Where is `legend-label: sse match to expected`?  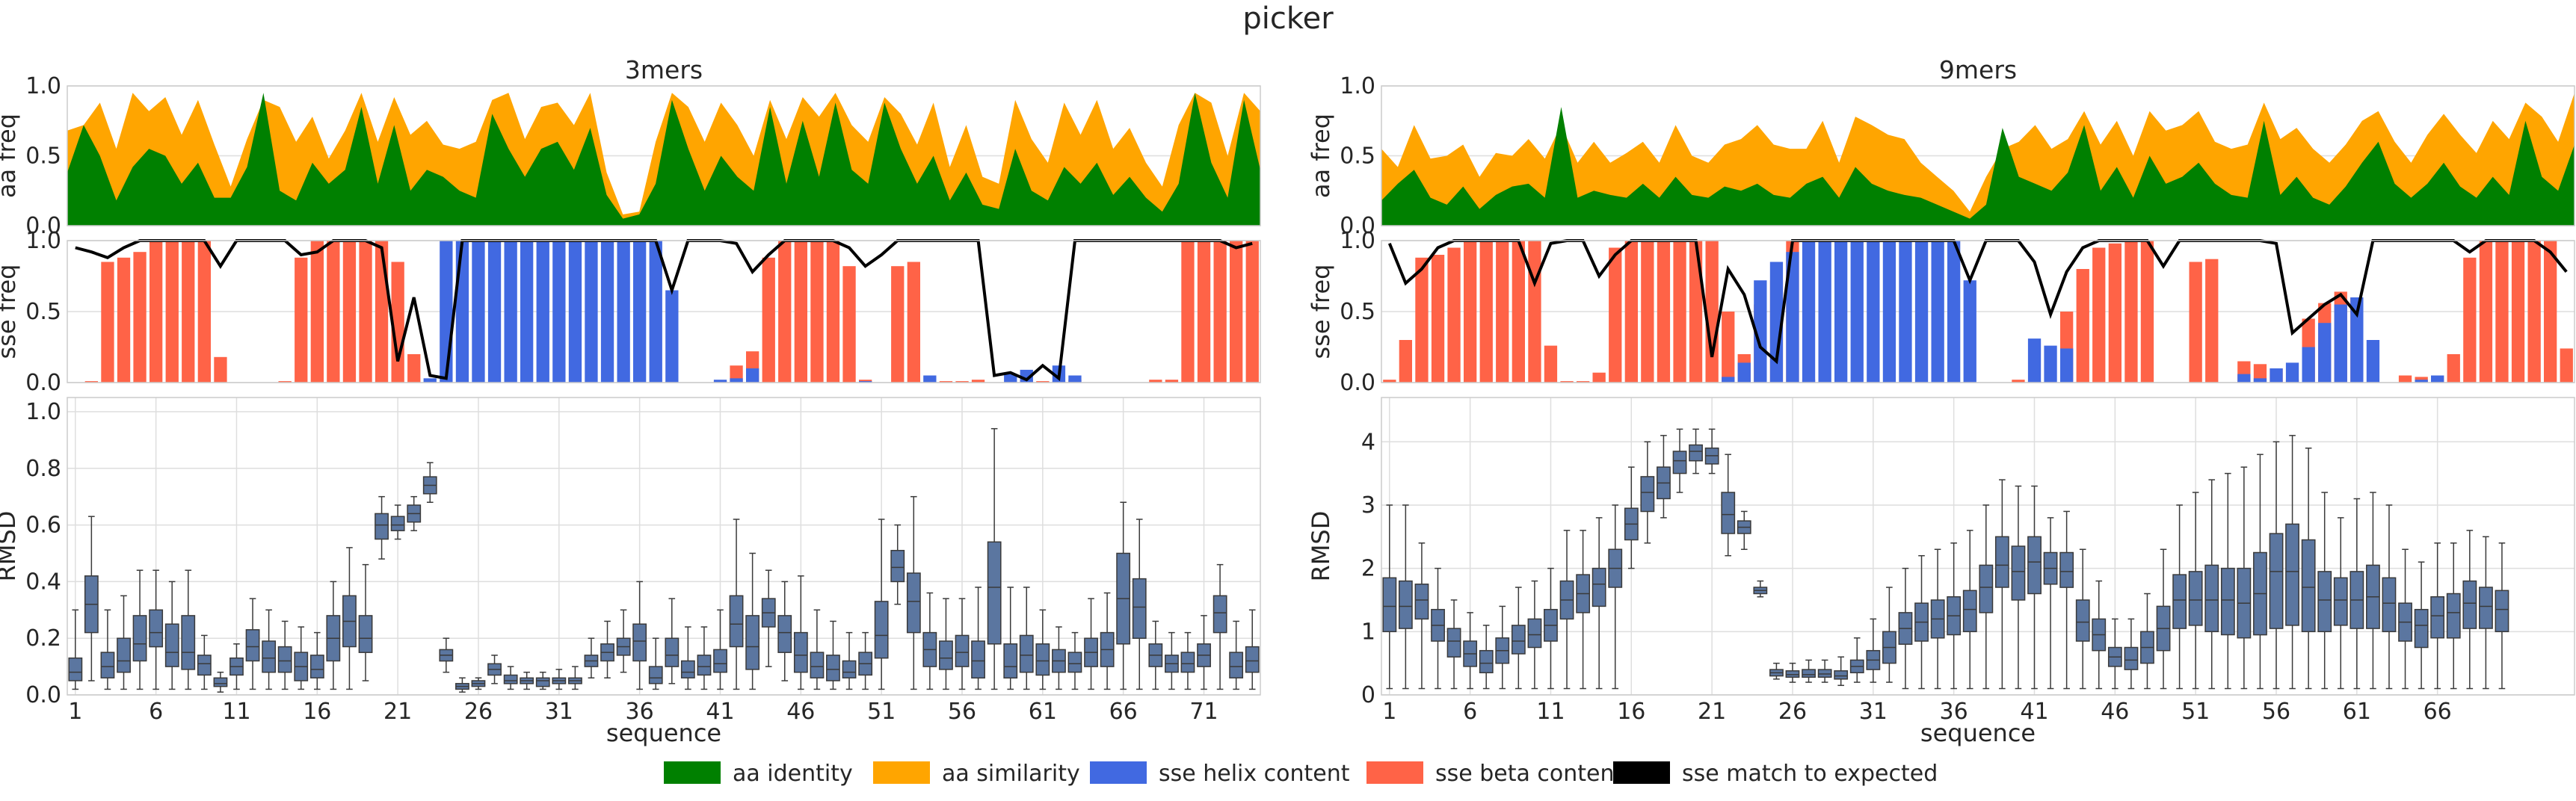 legend-label: sse match to expected is located at coordinates (1810, 774).